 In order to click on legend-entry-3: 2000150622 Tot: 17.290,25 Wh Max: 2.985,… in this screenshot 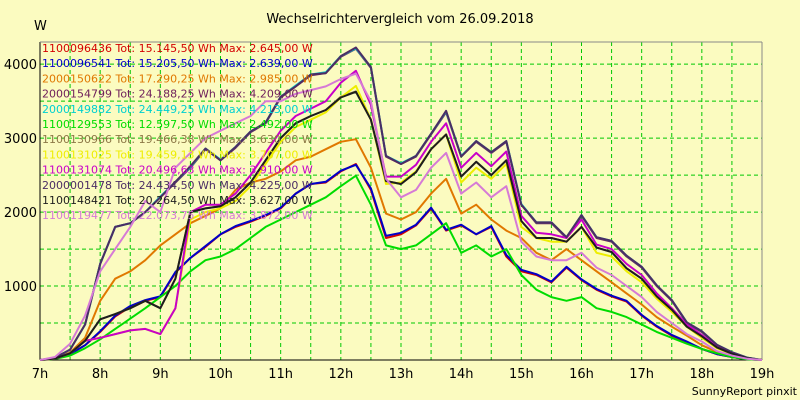, I will do `click(177, 78)`.